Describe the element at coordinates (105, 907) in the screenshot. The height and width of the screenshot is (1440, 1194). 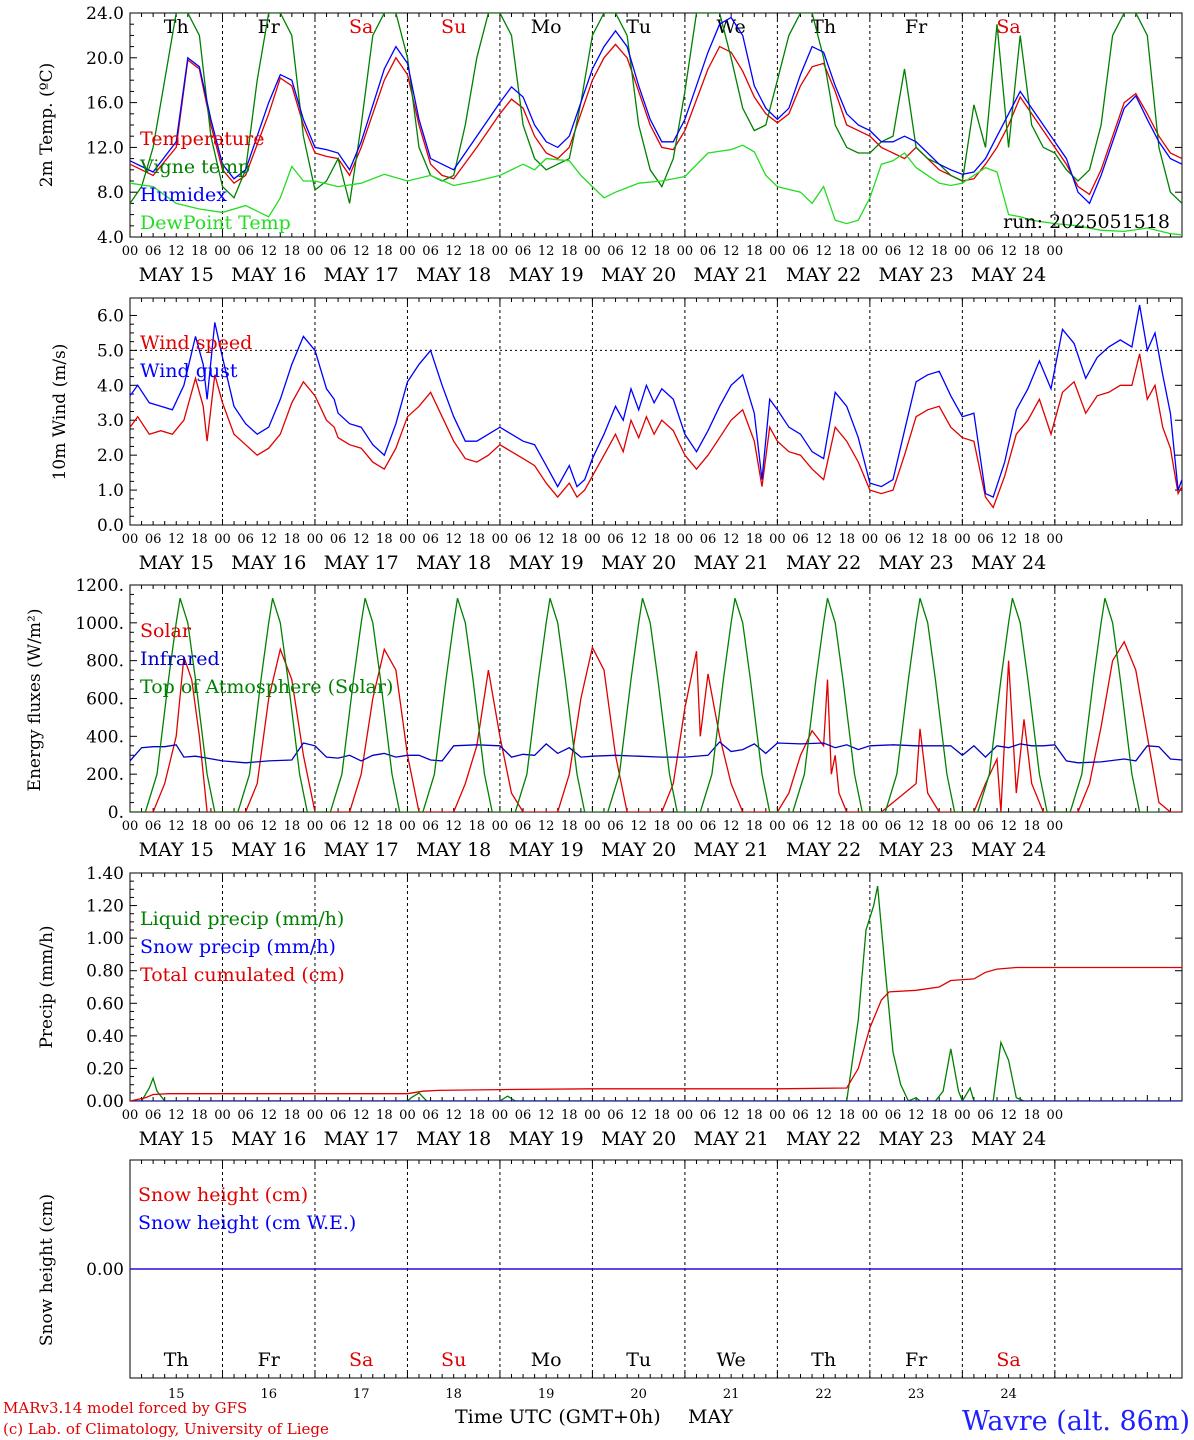
I see `y-tick-label: 1.20` at that location.